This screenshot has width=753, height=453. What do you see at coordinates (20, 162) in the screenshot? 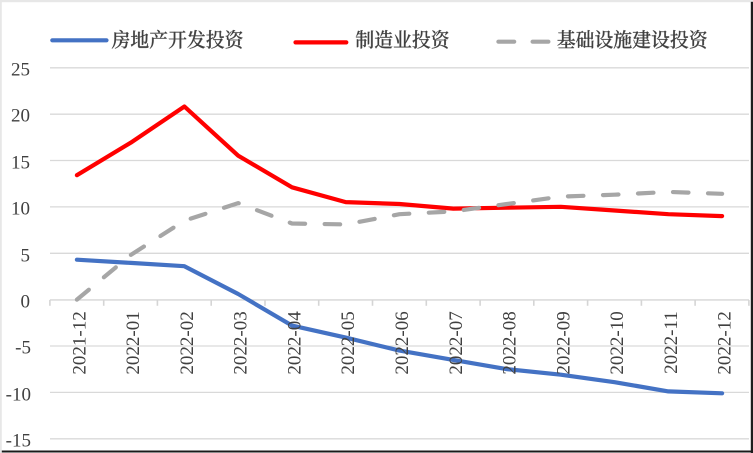
I see `svg-text: 15` at bounding box center [20, 162].